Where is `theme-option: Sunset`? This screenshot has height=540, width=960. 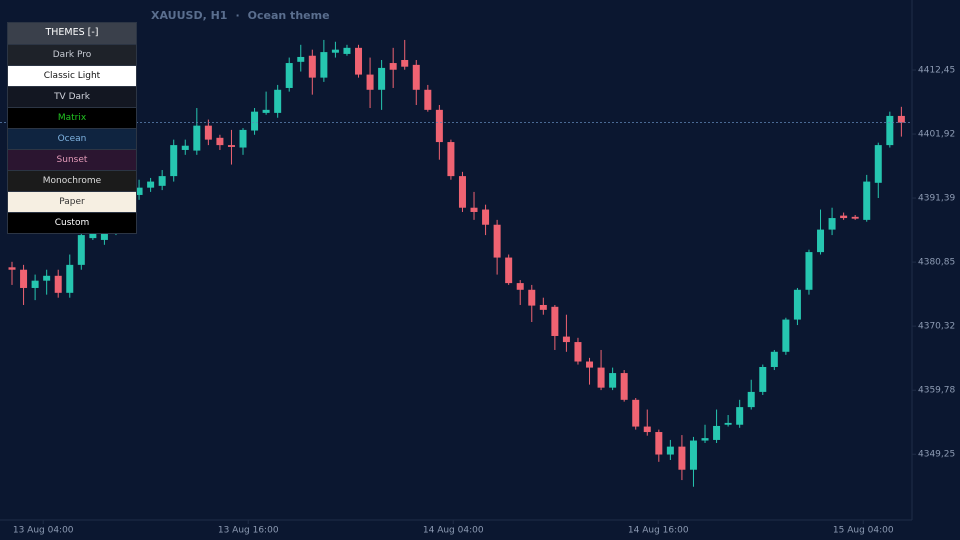 theme-option: Sunset is located at coordinates (72, 159).